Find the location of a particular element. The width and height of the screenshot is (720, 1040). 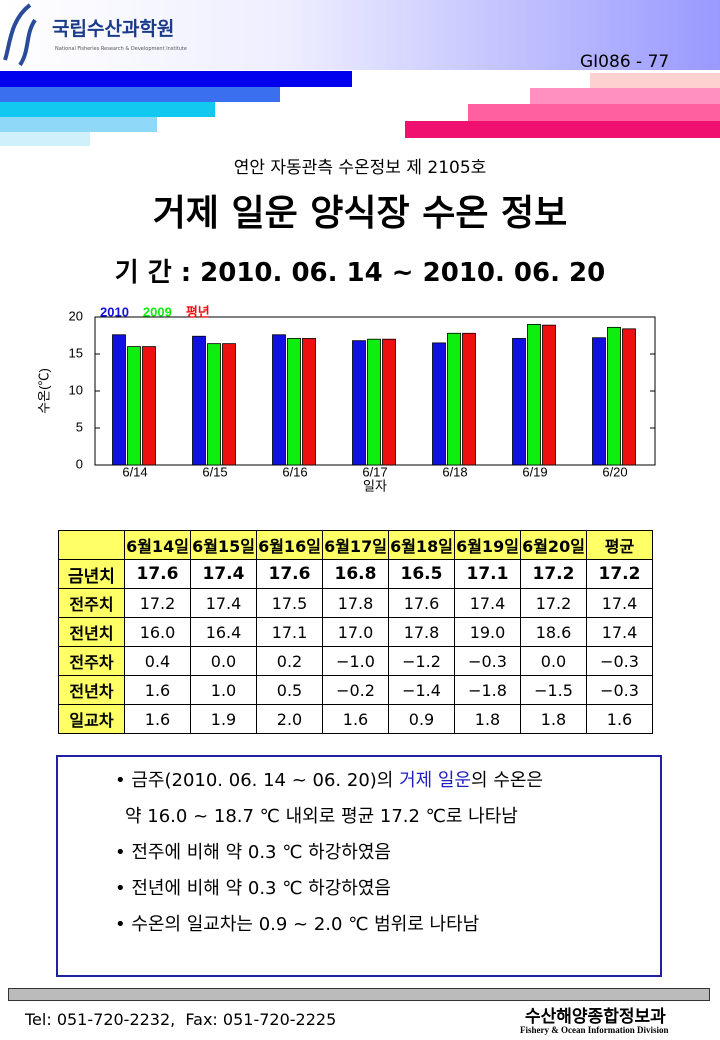

table-cell: 0.4 is located at coordinates (157, 661).